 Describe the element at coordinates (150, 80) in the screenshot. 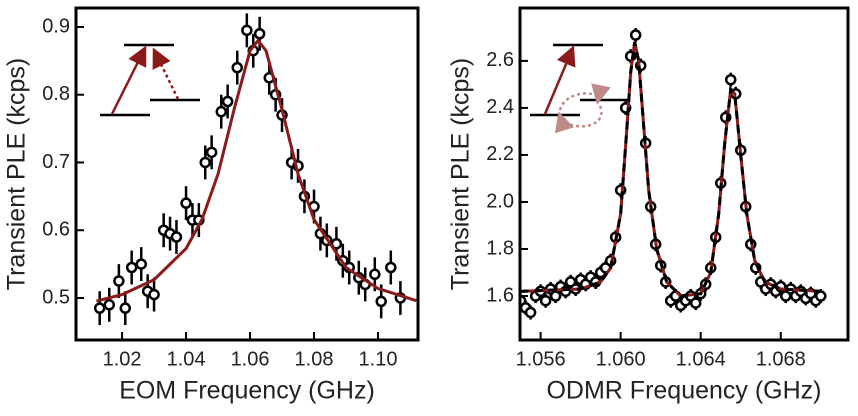

I see `inset-left` at that location.